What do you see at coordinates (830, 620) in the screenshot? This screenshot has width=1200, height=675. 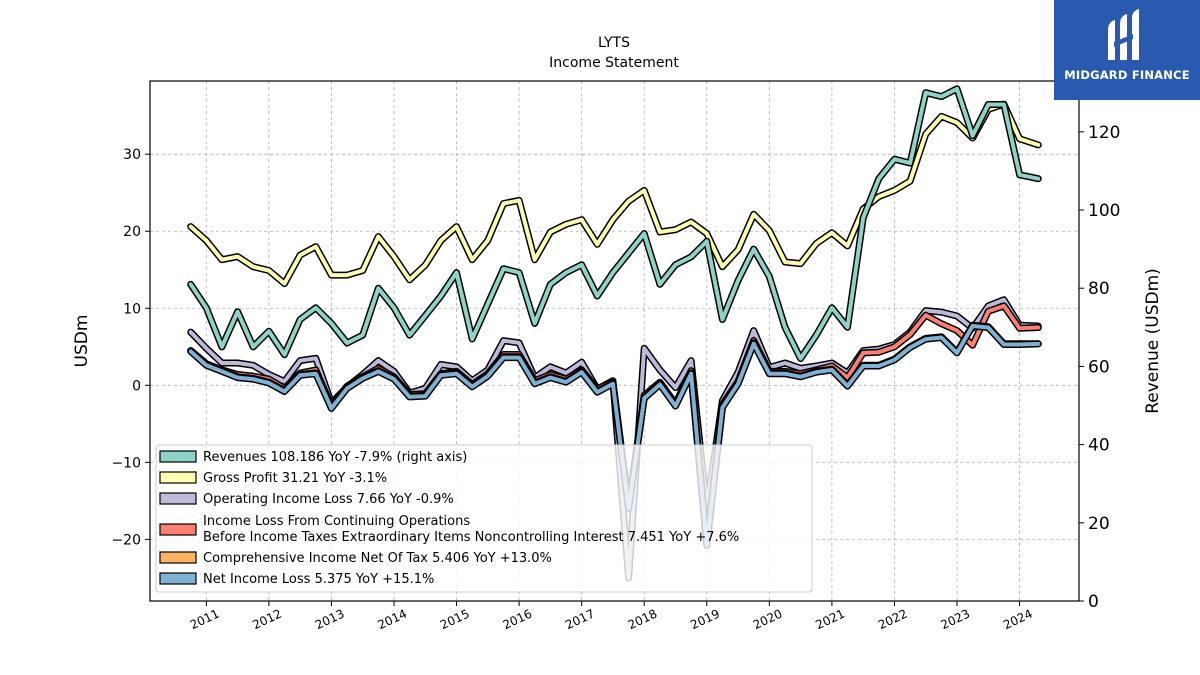 I see `x-tick-label: 2021` at bounding box center [830, 620].